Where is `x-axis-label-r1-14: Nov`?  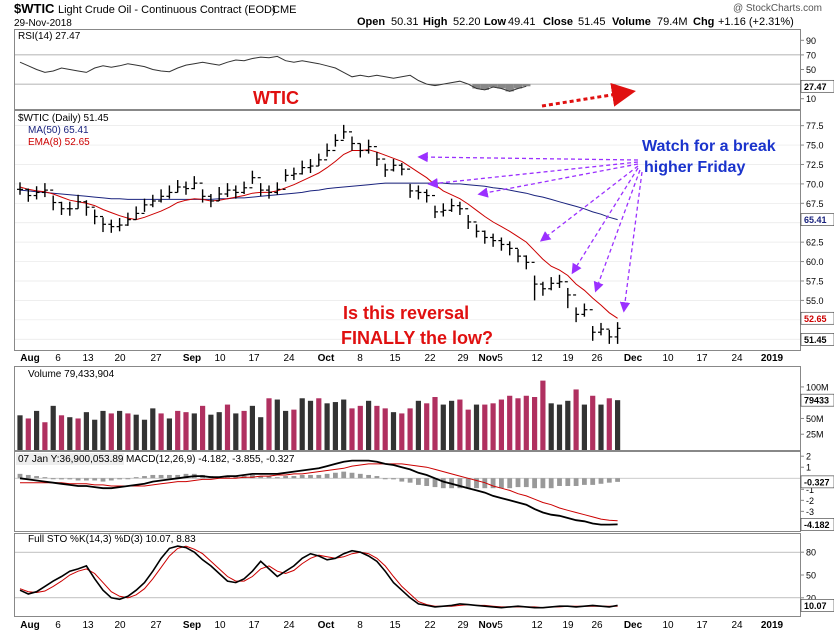
x-axis-label-r1-14: Nov is located at coordinates (488, 625).